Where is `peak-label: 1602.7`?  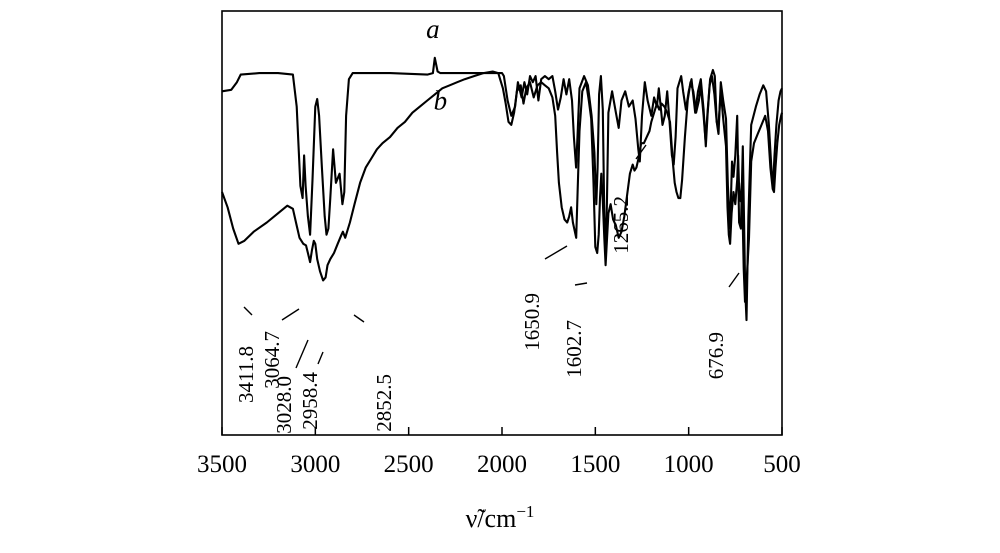 peak-label: 1602.7 is located at coordinates (574, 349).